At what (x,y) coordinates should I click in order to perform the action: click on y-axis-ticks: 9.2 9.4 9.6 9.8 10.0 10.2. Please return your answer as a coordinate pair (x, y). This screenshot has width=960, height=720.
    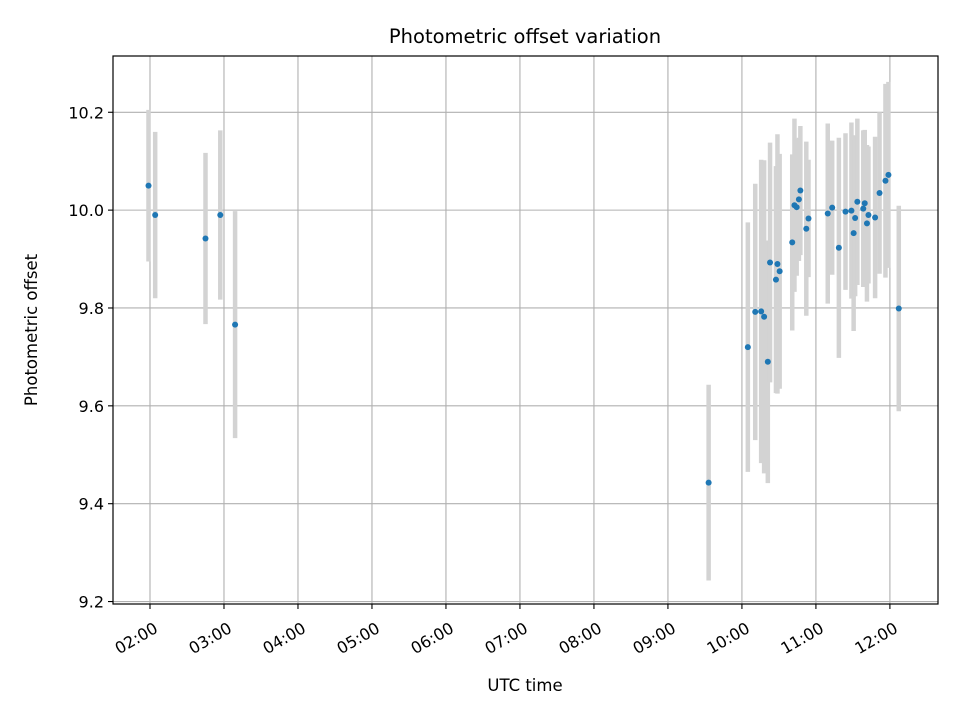
    Looking at the image, I should click on (90, 357).